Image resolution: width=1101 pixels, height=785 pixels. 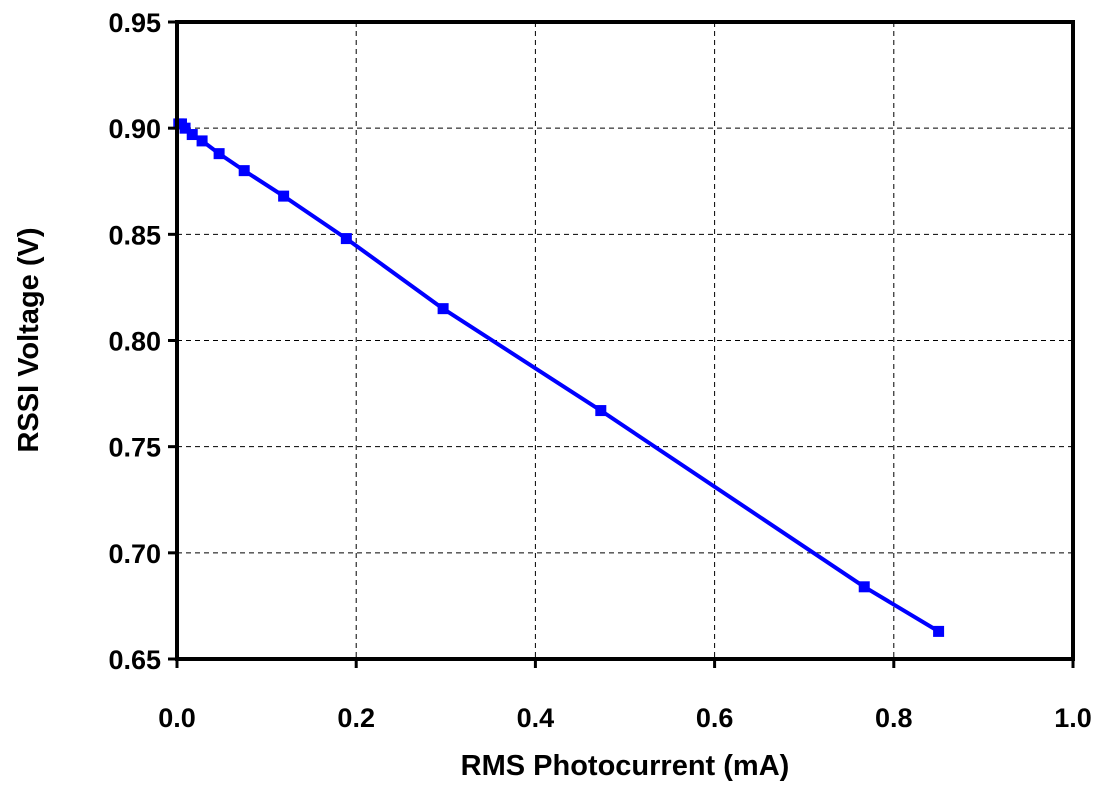 What do you see at coordinates (134, 448) in the screenshot?
I see `y-tick-label: 0.75` at bounding box center [134, 448].